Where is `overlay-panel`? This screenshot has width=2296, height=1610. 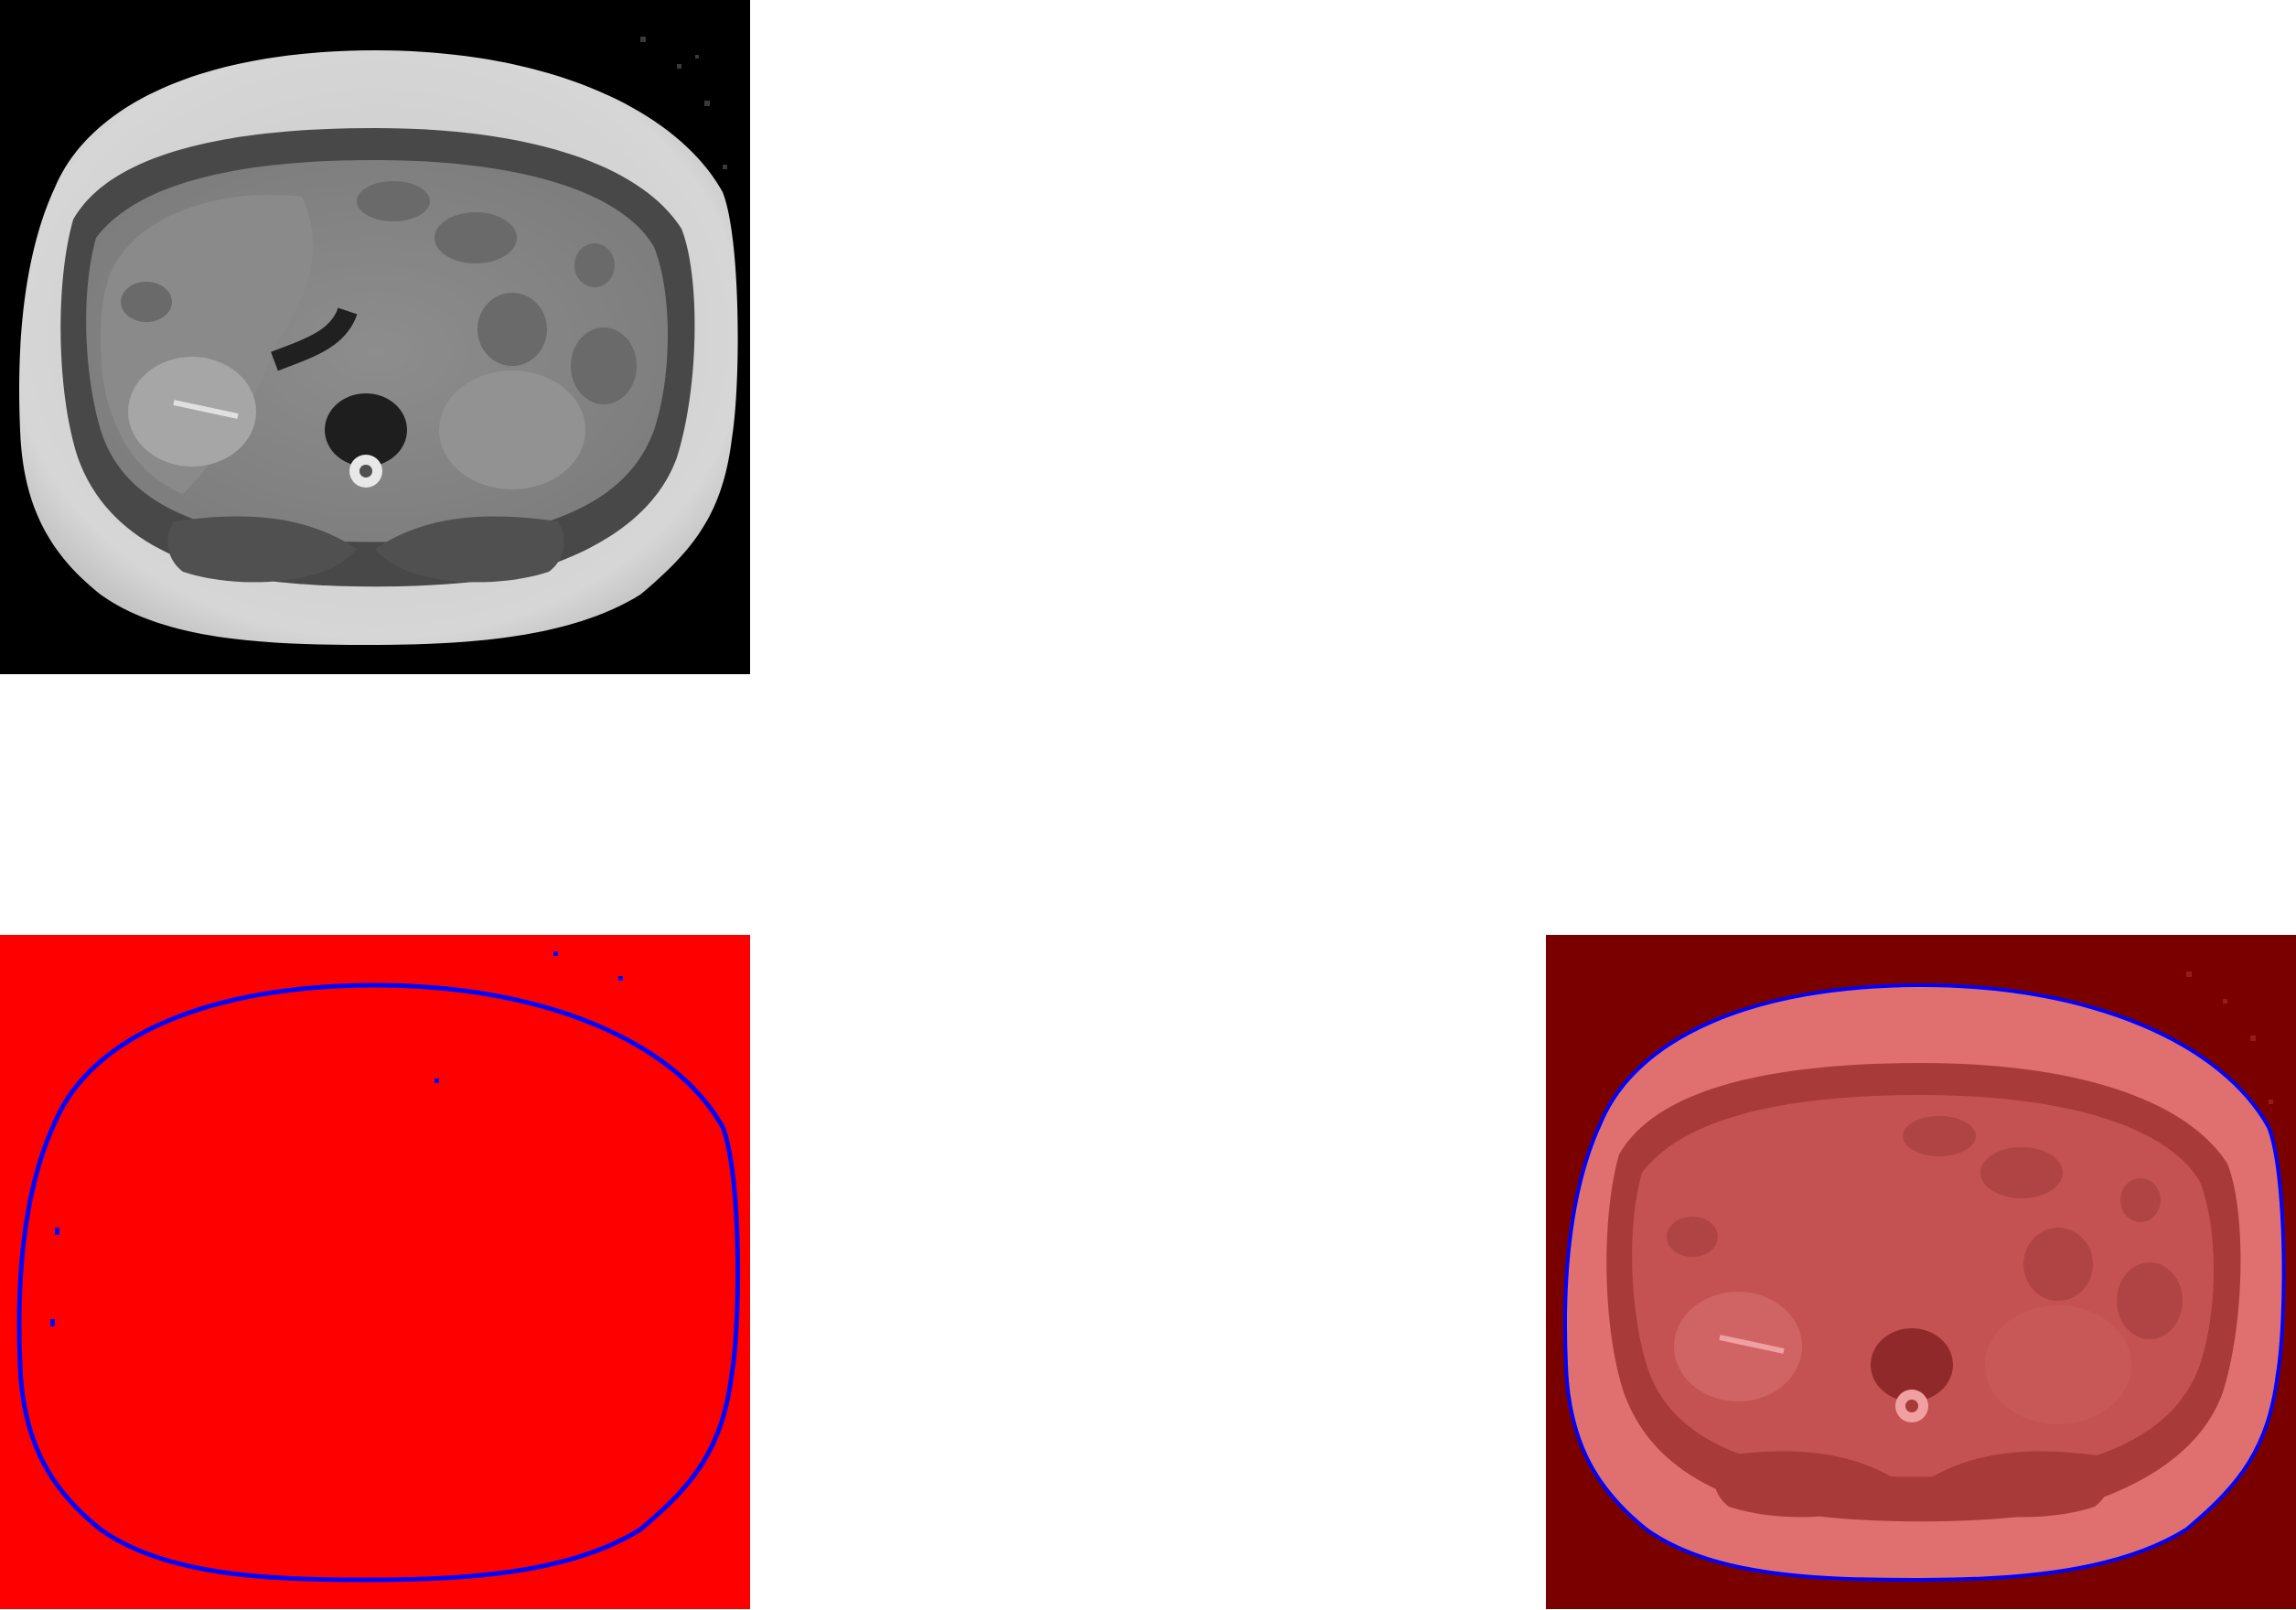
overlay-panel is located at coordinates (1921, 1272).